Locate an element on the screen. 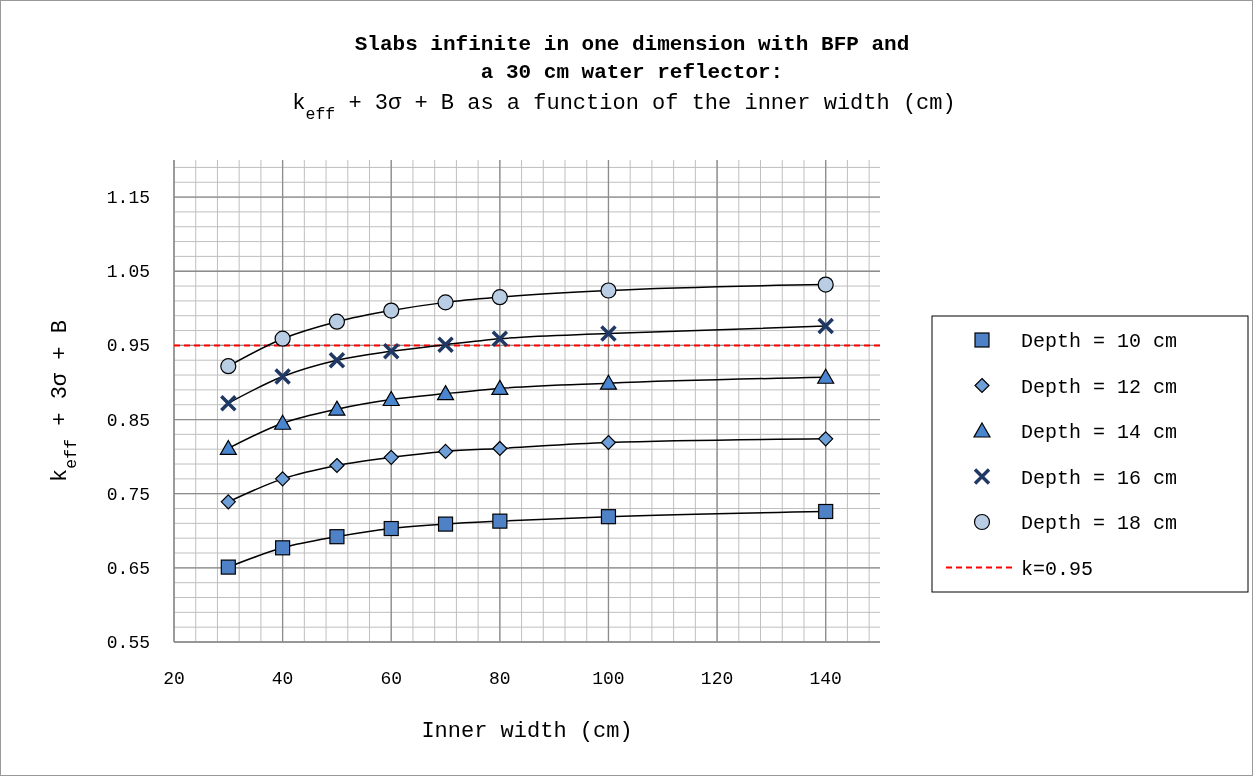  legend-label: k=0.95 is located at coordinates (1057, 569).